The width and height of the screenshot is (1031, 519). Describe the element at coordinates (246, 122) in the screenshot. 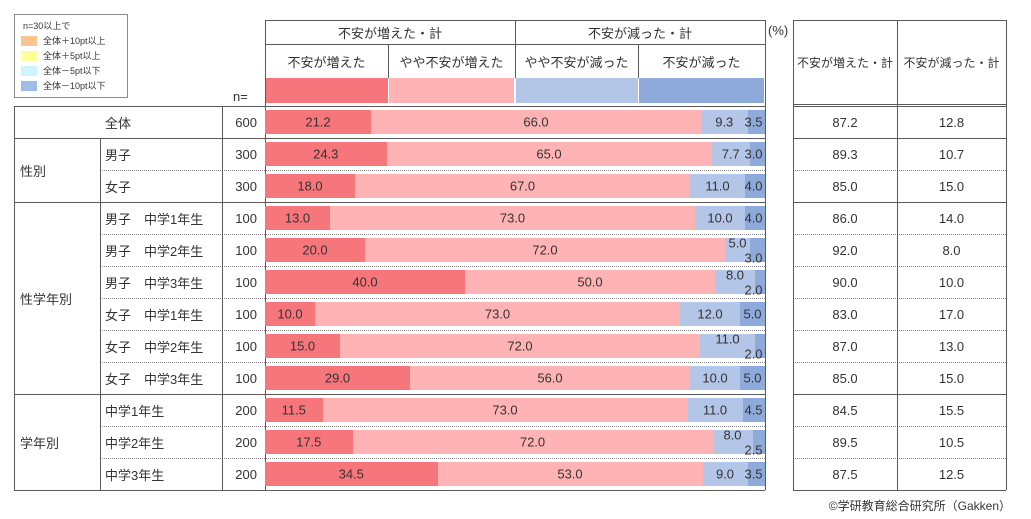

I see `n-value: 600` at that location.